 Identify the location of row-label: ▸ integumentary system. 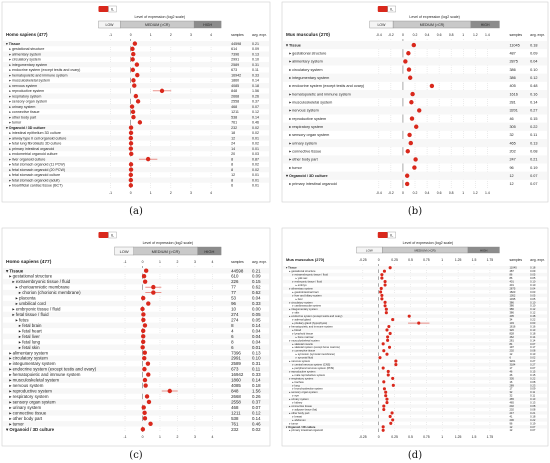
(309, 78).